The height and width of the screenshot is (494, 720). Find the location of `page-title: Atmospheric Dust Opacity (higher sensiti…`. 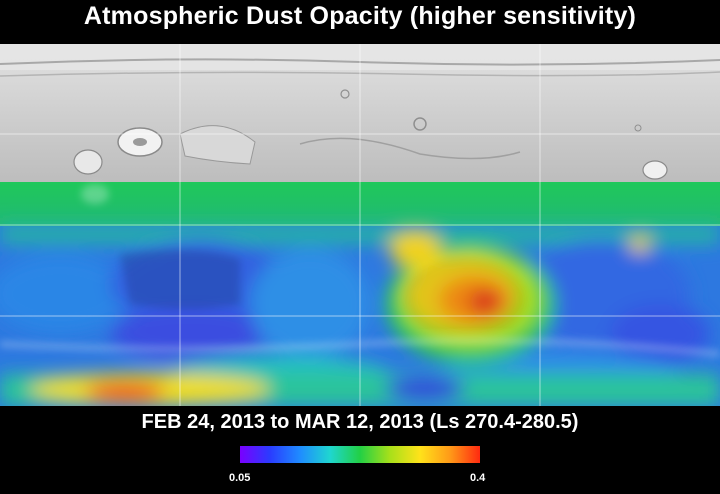

page-title: Atmospheric Dust Opacity (higher sensiti… is located at coordinates (360, 16).